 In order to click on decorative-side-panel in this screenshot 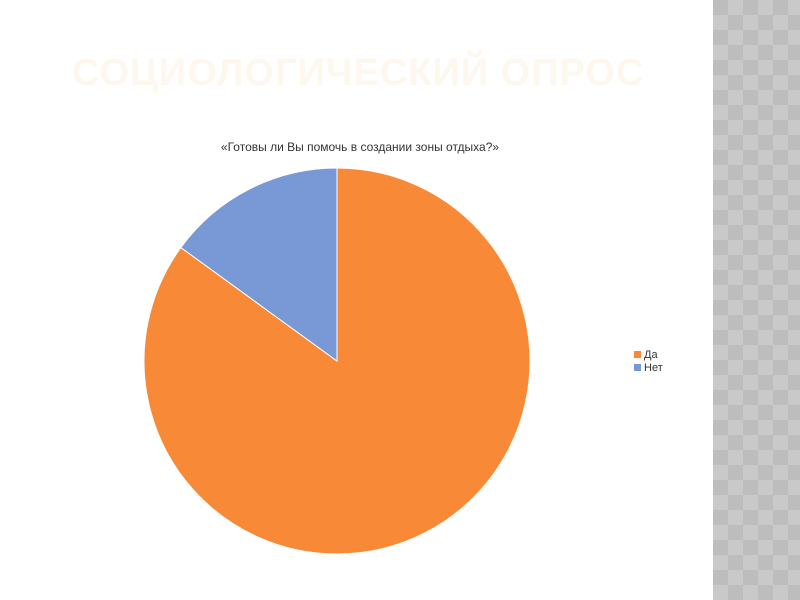, I will do `click(756, 300)`.